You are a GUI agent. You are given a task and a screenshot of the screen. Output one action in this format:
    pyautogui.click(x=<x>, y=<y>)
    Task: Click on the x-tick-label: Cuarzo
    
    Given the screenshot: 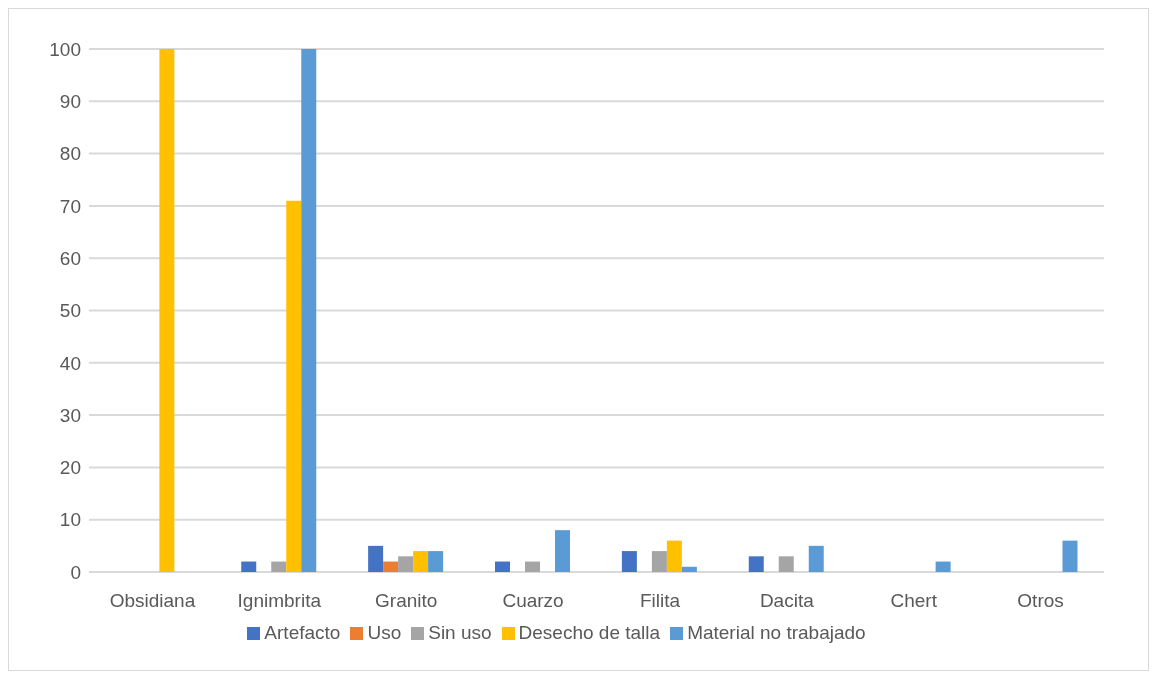 What is the action you would take?
    pyautogui.click(x=533, y=601)
    